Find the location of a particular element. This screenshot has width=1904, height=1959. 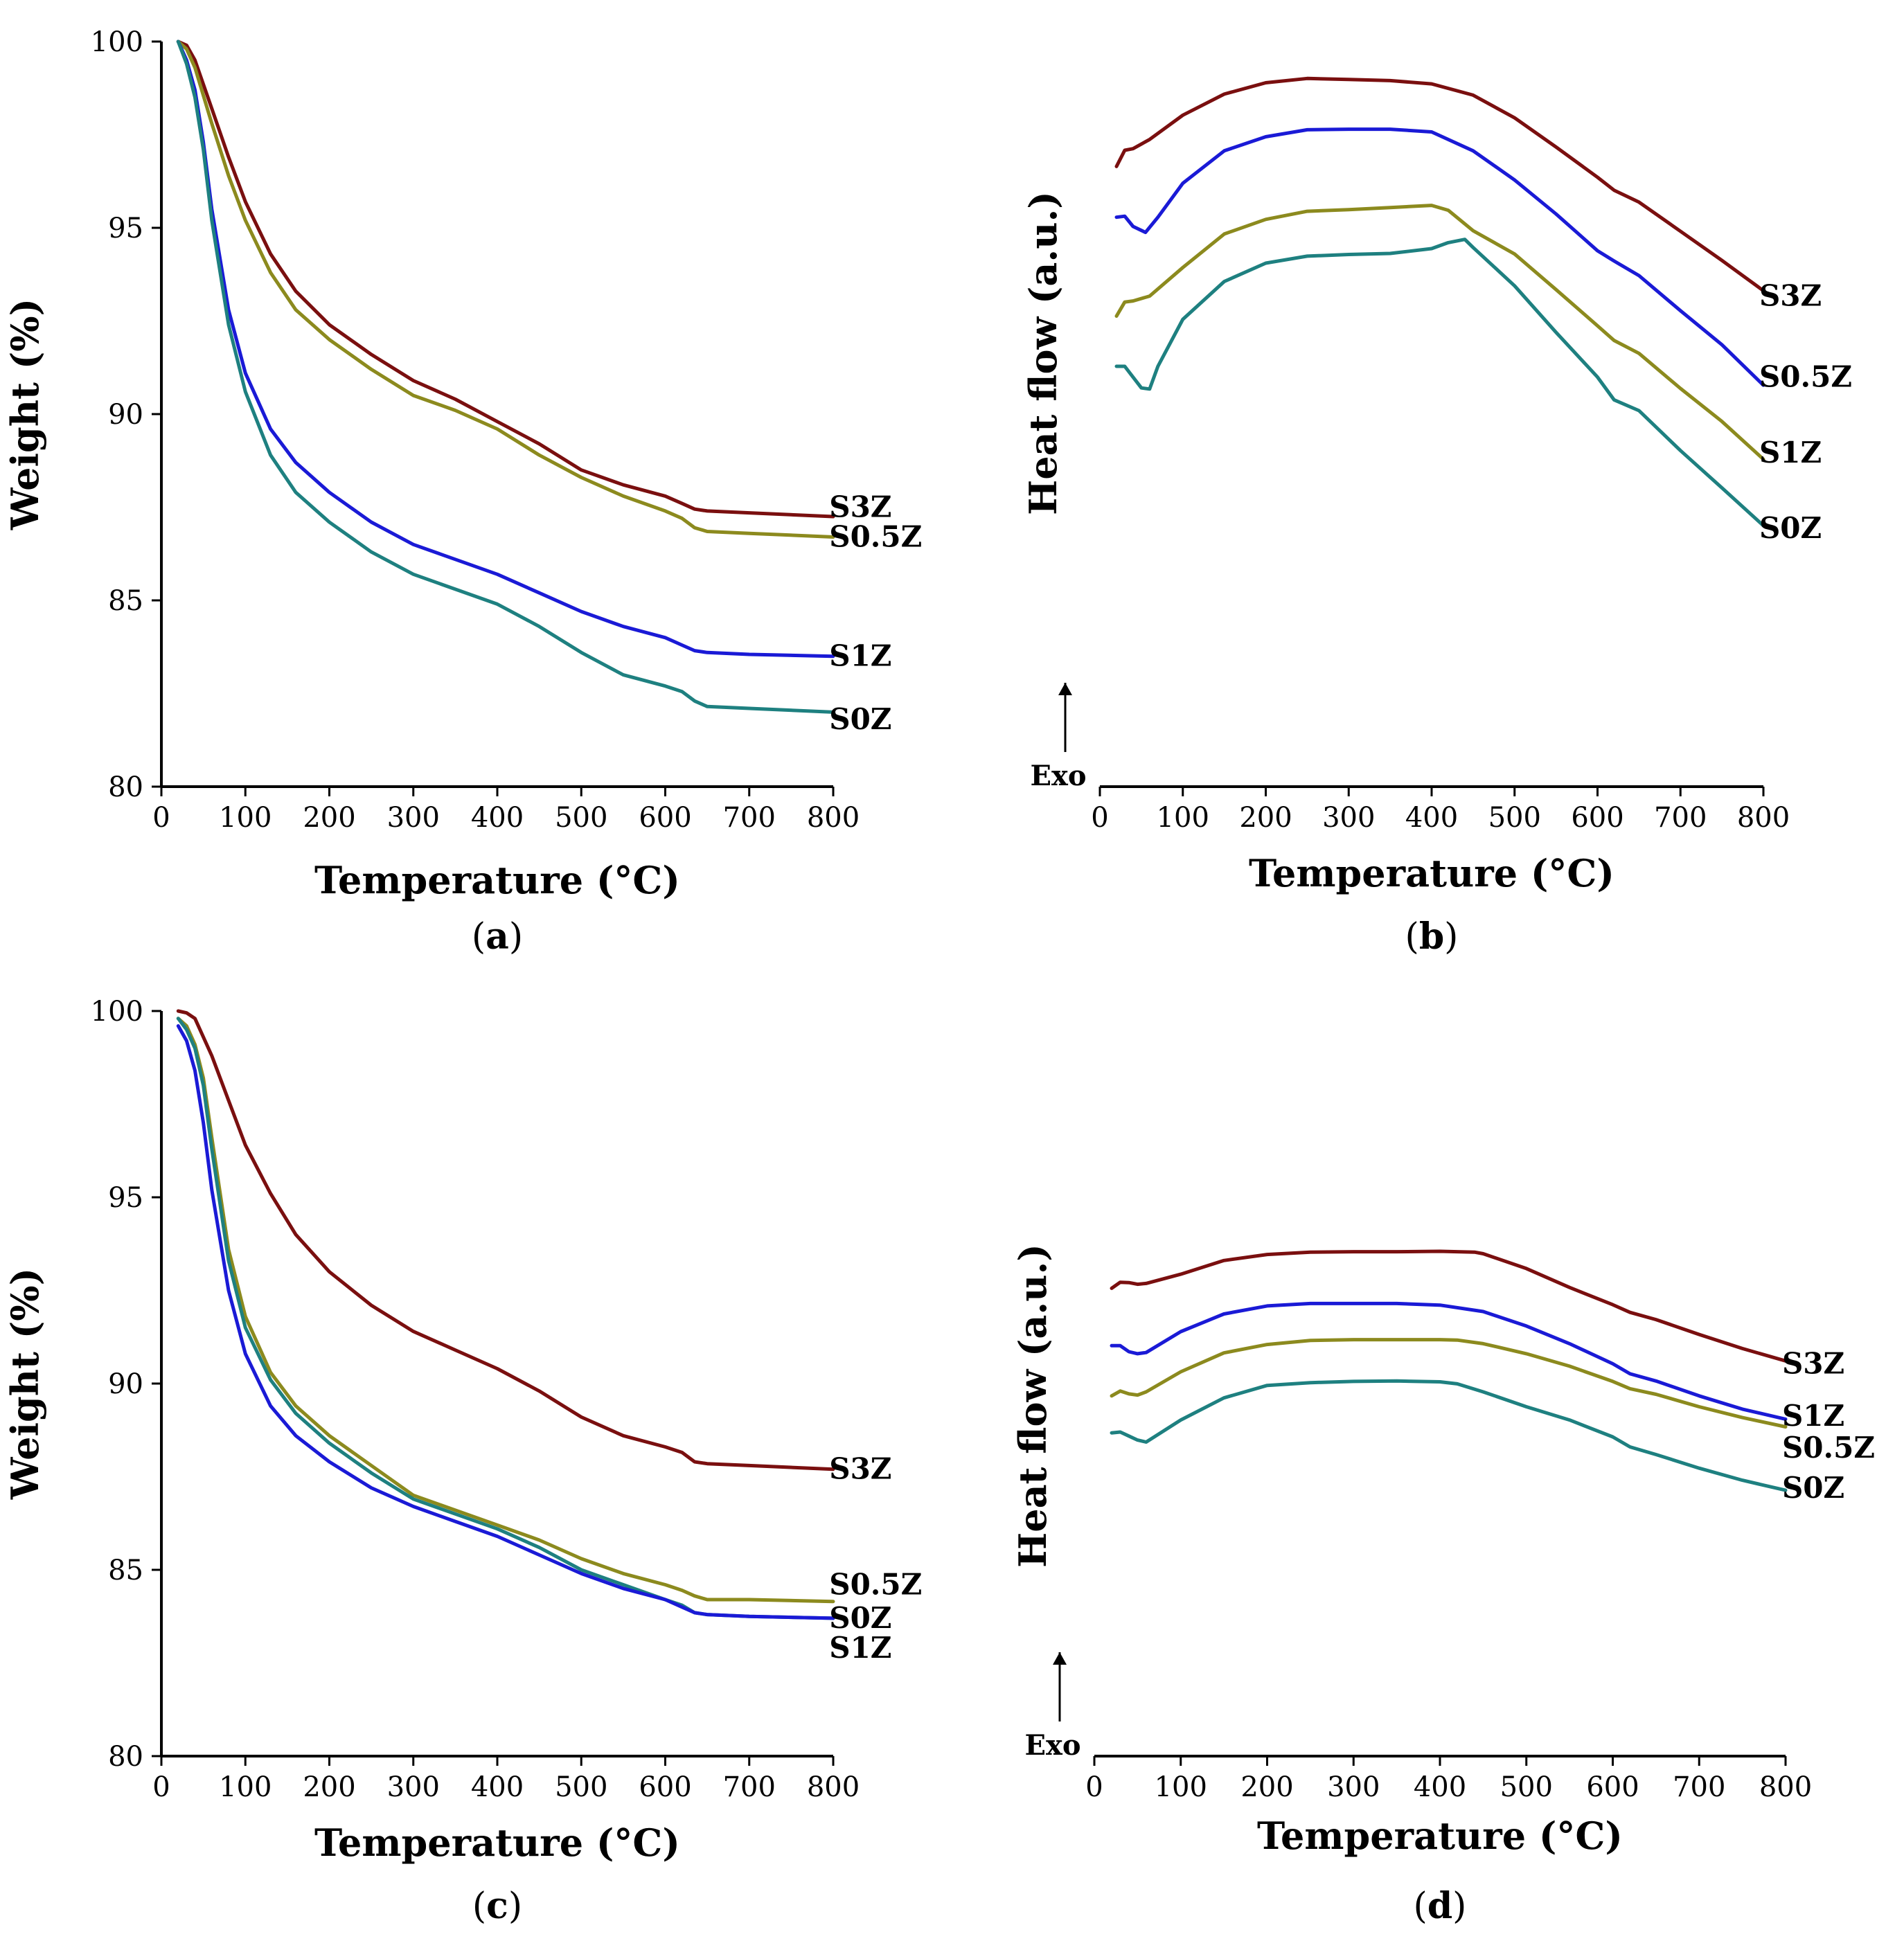

panel-caption: (d) is located at coordinates (1440, 1906).